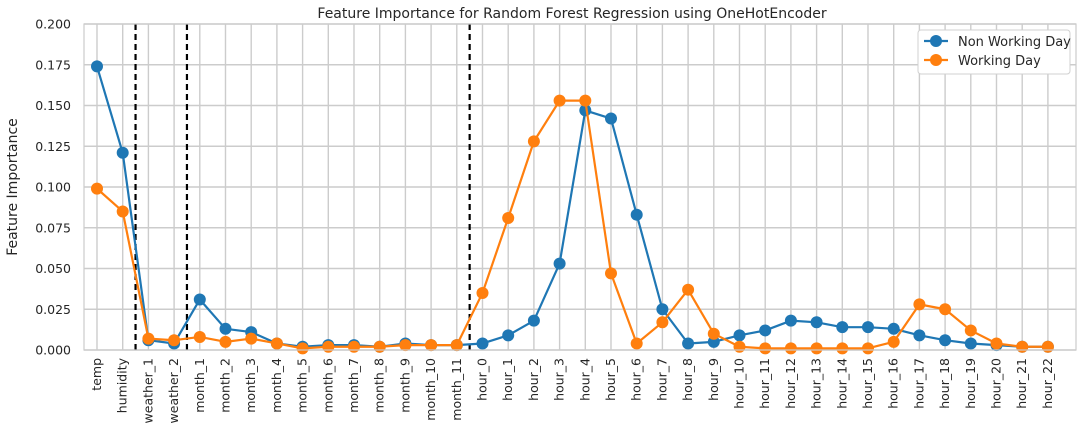  What do you see at coordinates (379, 385) in the screenshot?
I see `x-tick-label: month_8` at bounding box center [379, 385].